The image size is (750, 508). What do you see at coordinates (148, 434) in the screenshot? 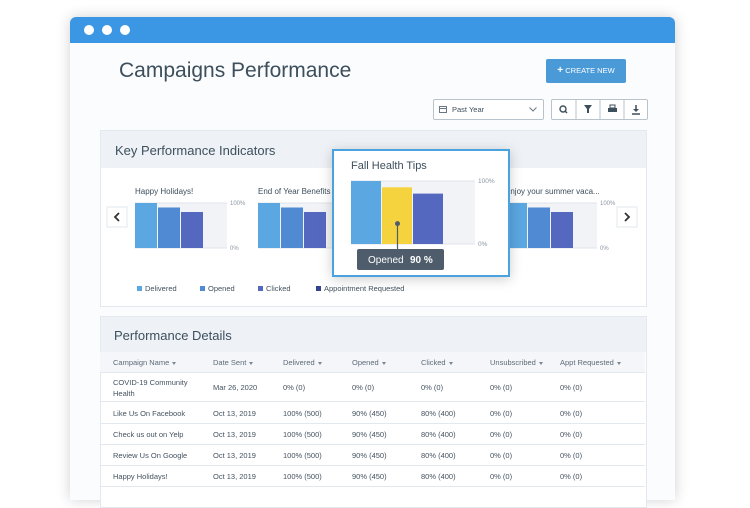
I see `cell-text: Check us out on Yelp` at bounding box center [148, 434].